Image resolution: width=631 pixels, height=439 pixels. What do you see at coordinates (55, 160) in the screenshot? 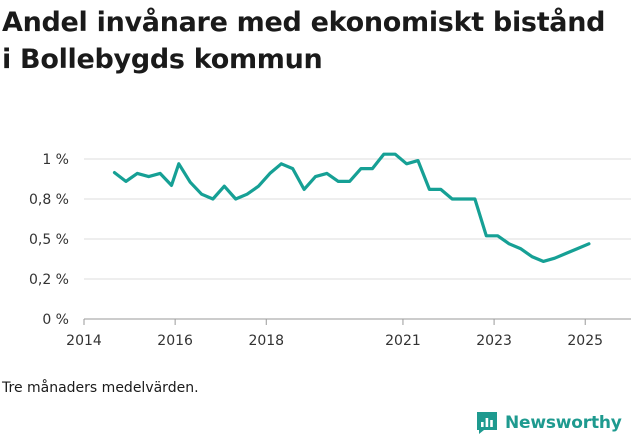
I see `y-tick-label: 1 %` at bounding box center [55, 160].